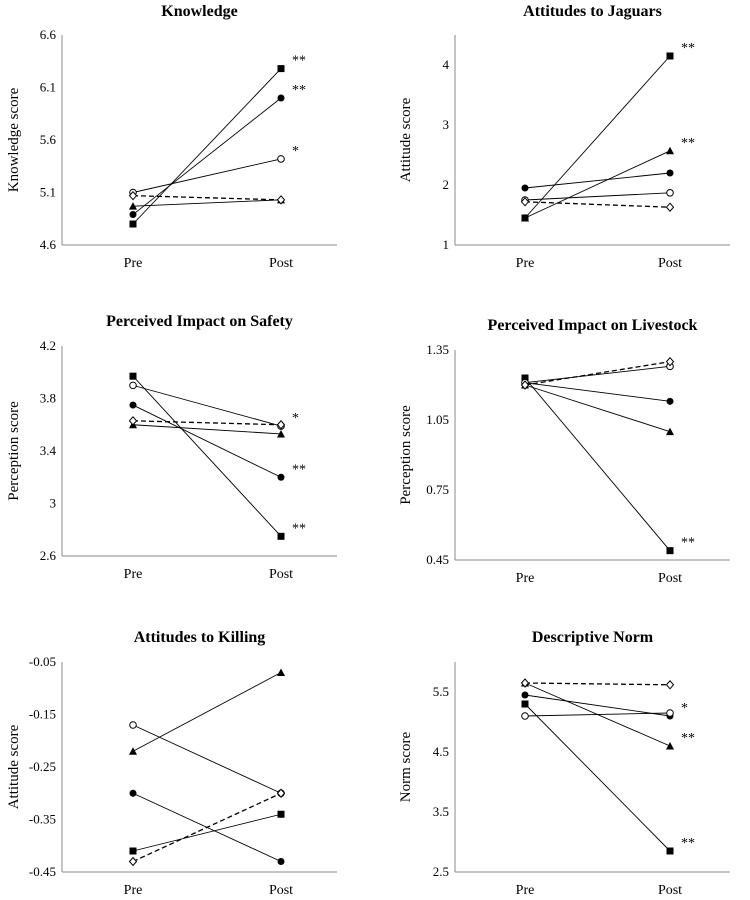 The height and width of the screenshot is (900, 750). Describe the element at coordinates (48, 139) in the screenshot. I see `y-tick-label: 5.6` at that location.